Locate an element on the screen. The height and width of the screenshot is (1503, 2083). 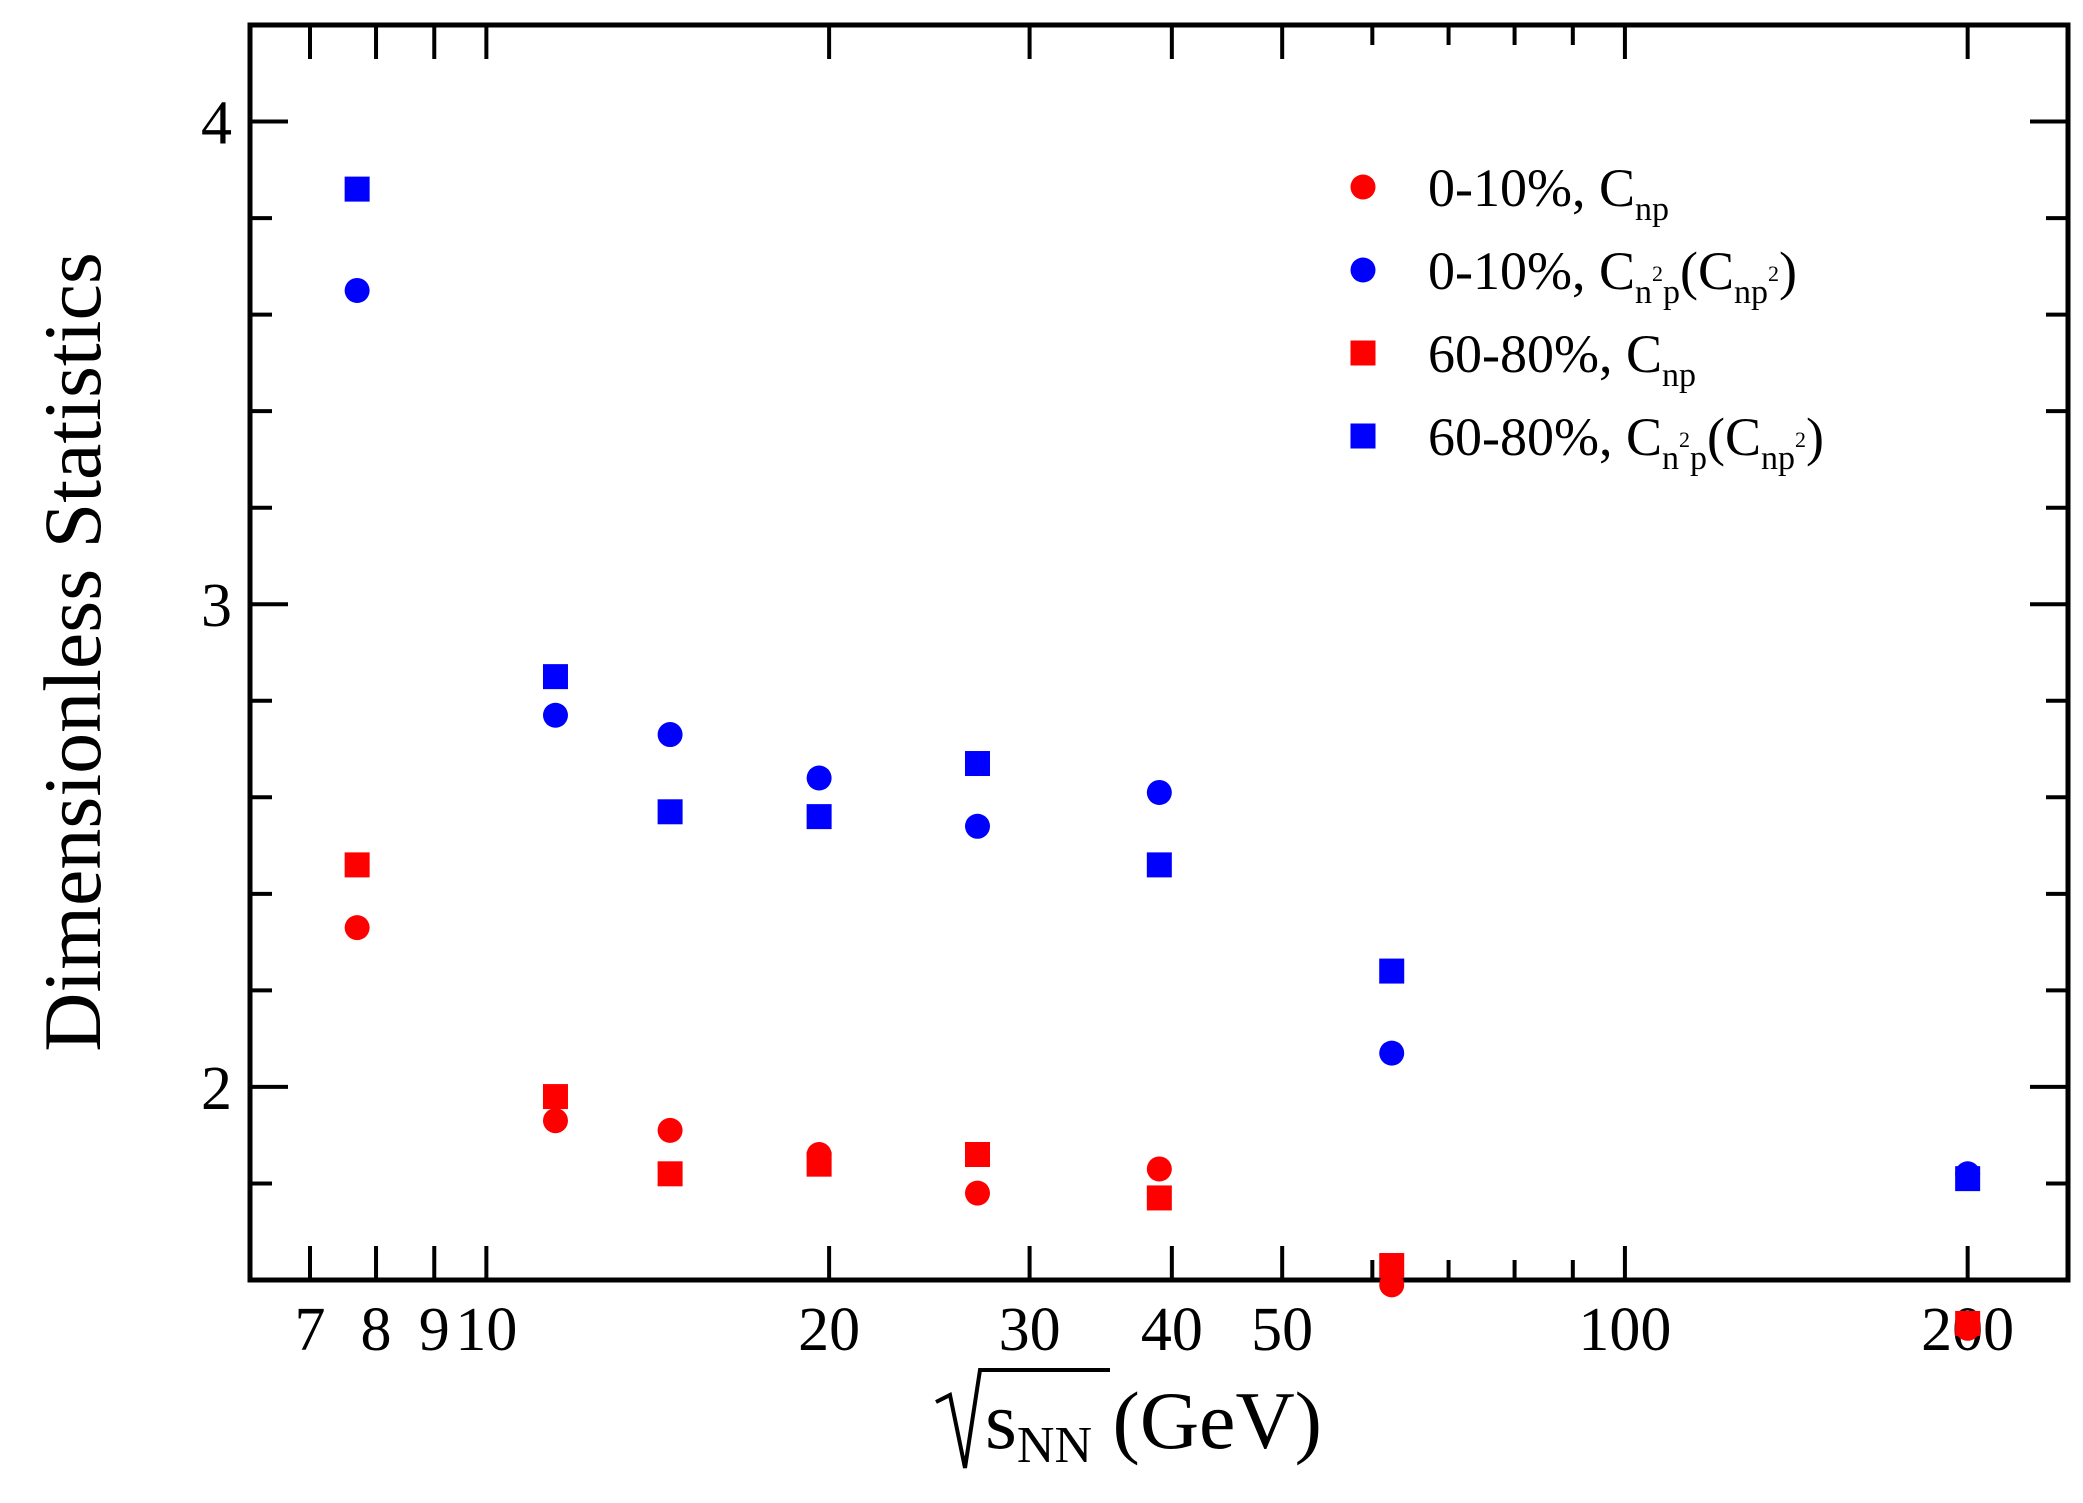
legend-entry: 60-80%, Cnp is located at coordinates (1523, 359).